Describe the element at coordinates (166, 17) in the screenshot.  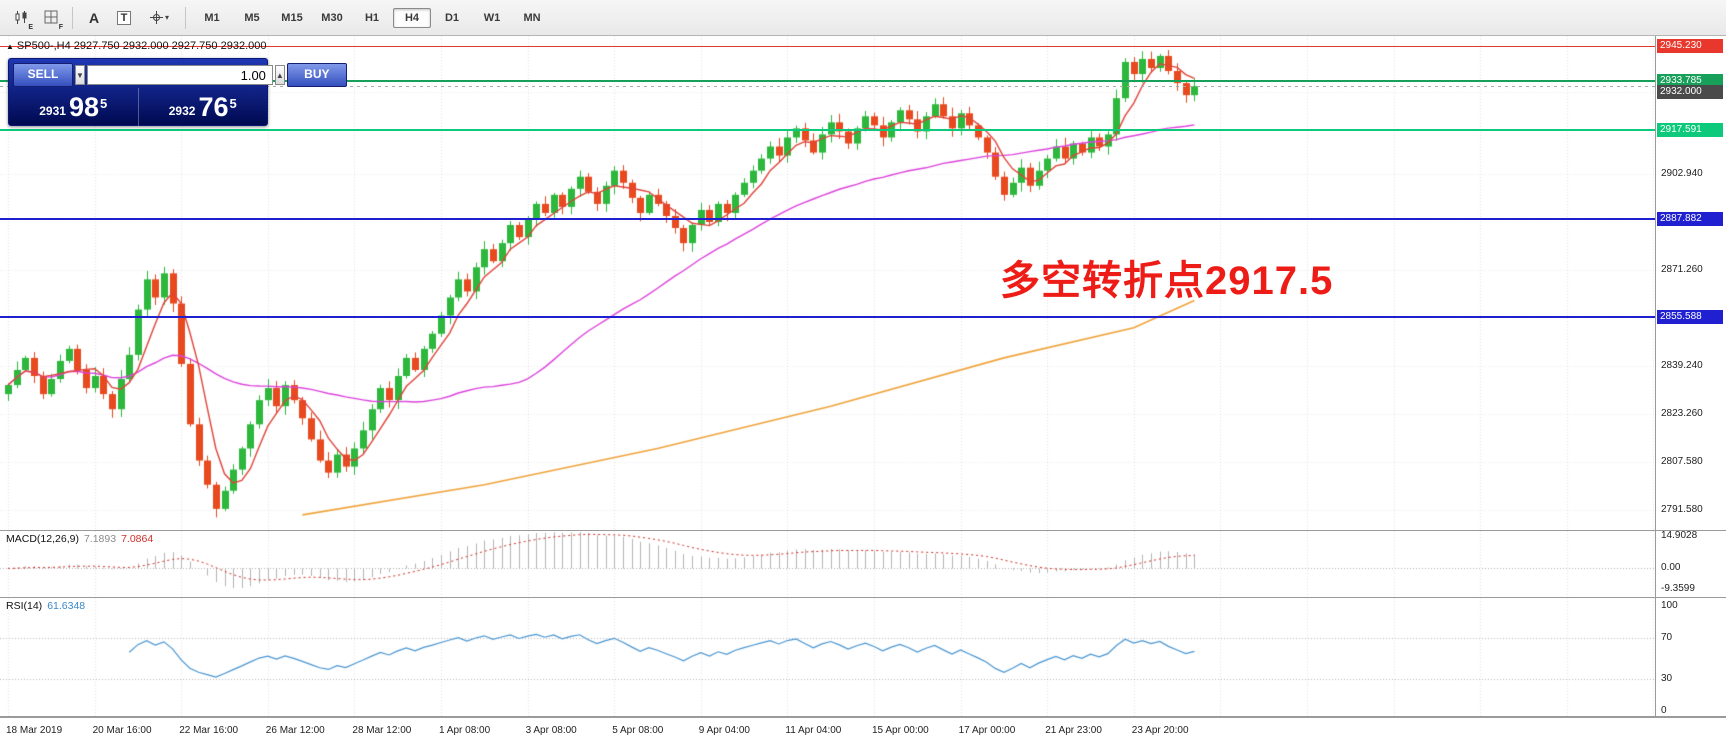
I see `dropdown-caret-icon: ▾` at that location.